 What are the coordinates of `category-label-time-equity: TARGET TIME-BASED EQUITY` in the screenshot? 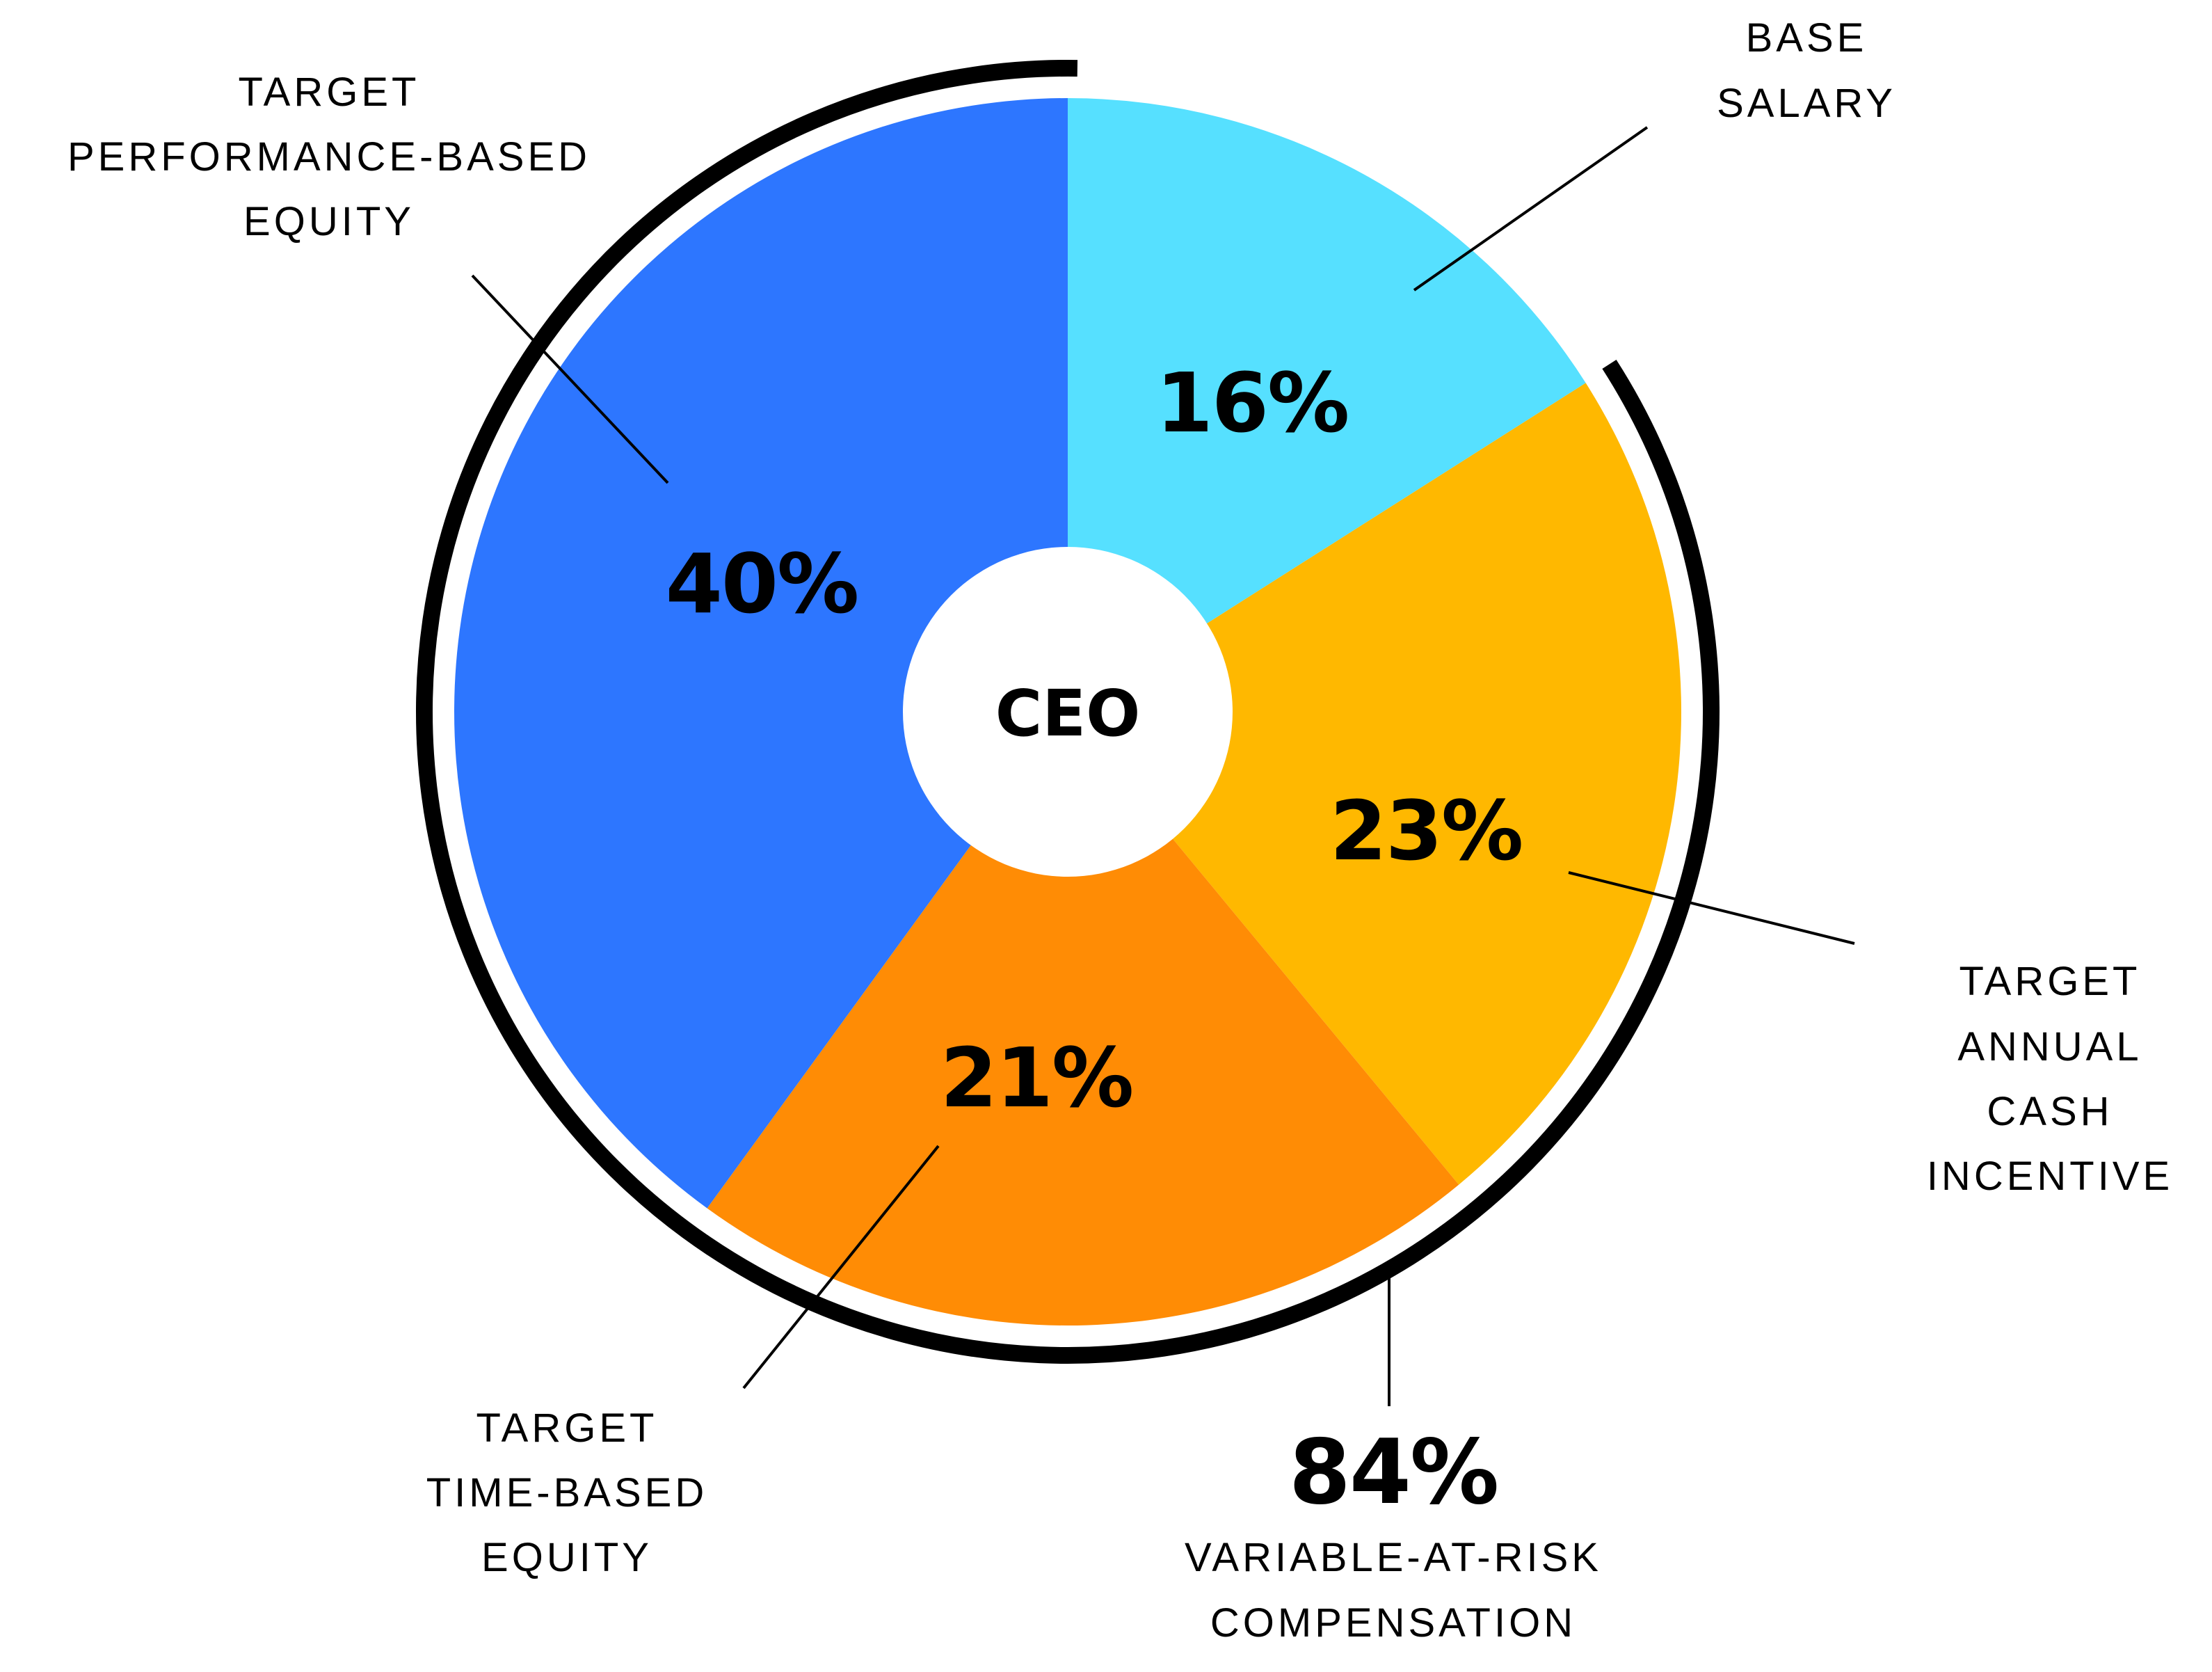 It's located at (567, 1493).